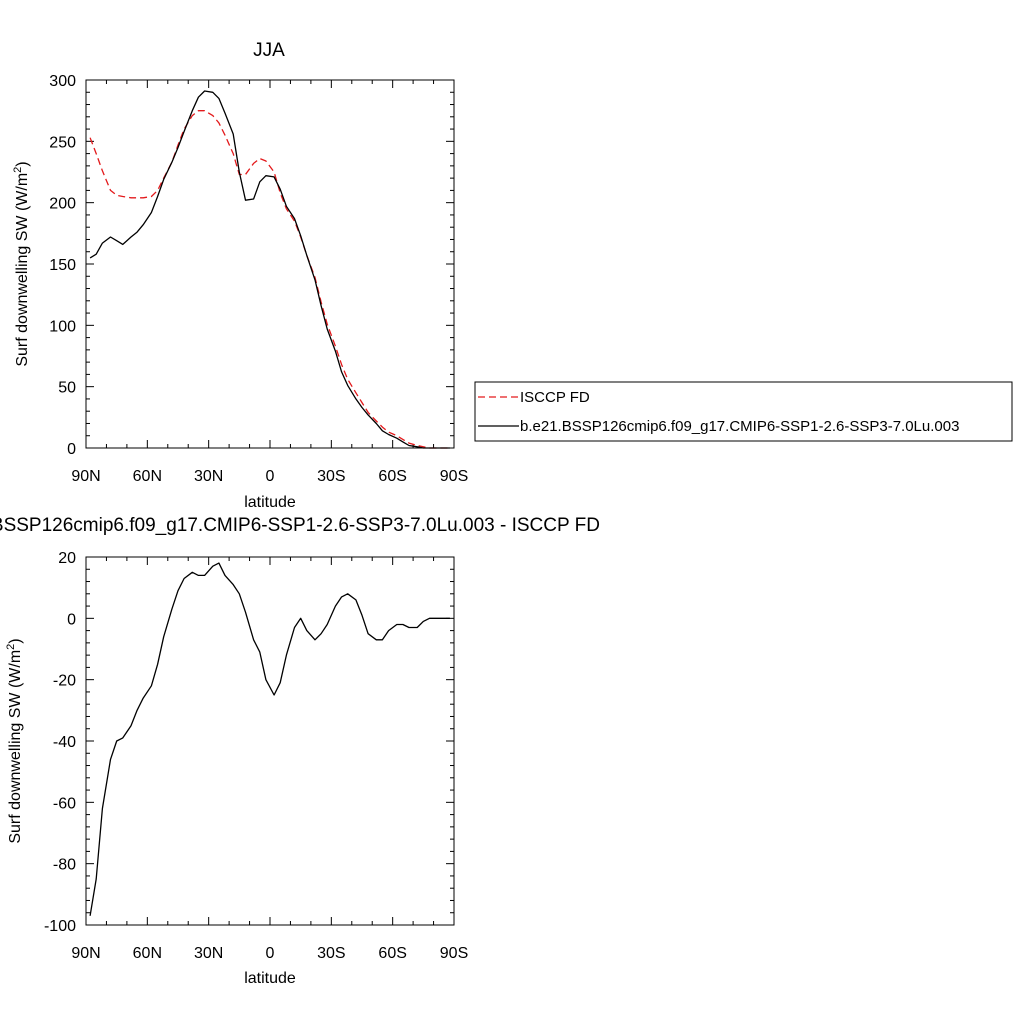 The width and height of the screenshot is (1024, 1024). Describe the element at coordinates (22, 163) in the screenshot. I see `top-y-axis-title-close: )` at that location.